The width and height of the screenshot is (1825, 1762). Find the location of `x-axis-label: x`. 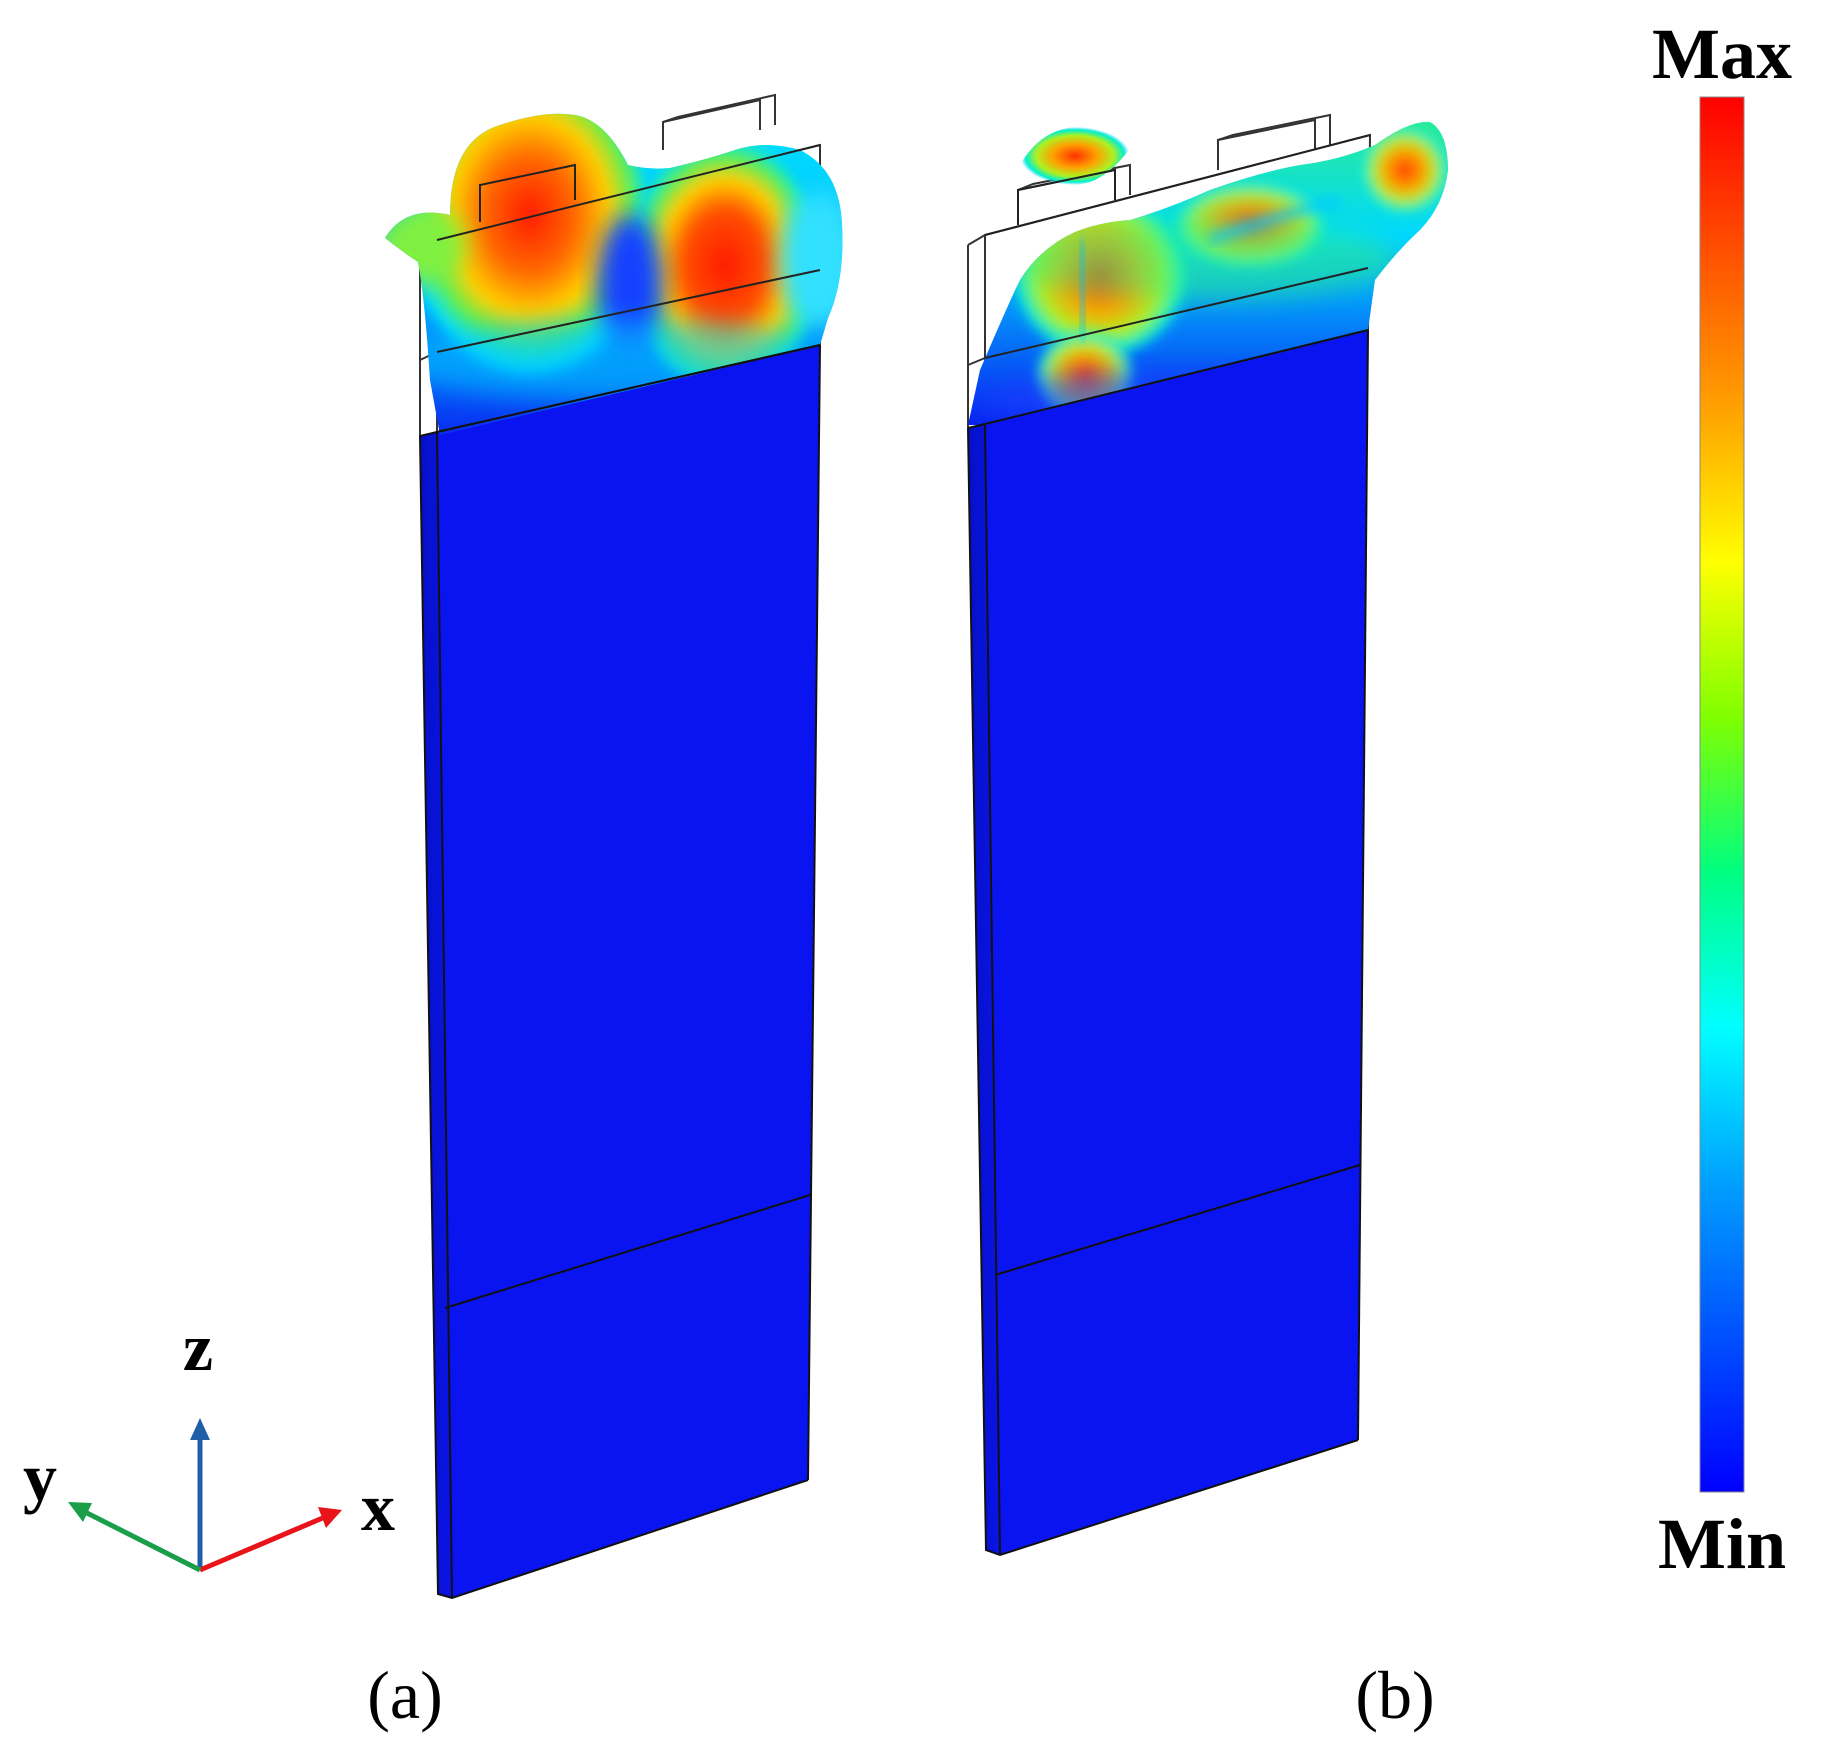

x-axis-label: x is located at coordinates (378, 1507).